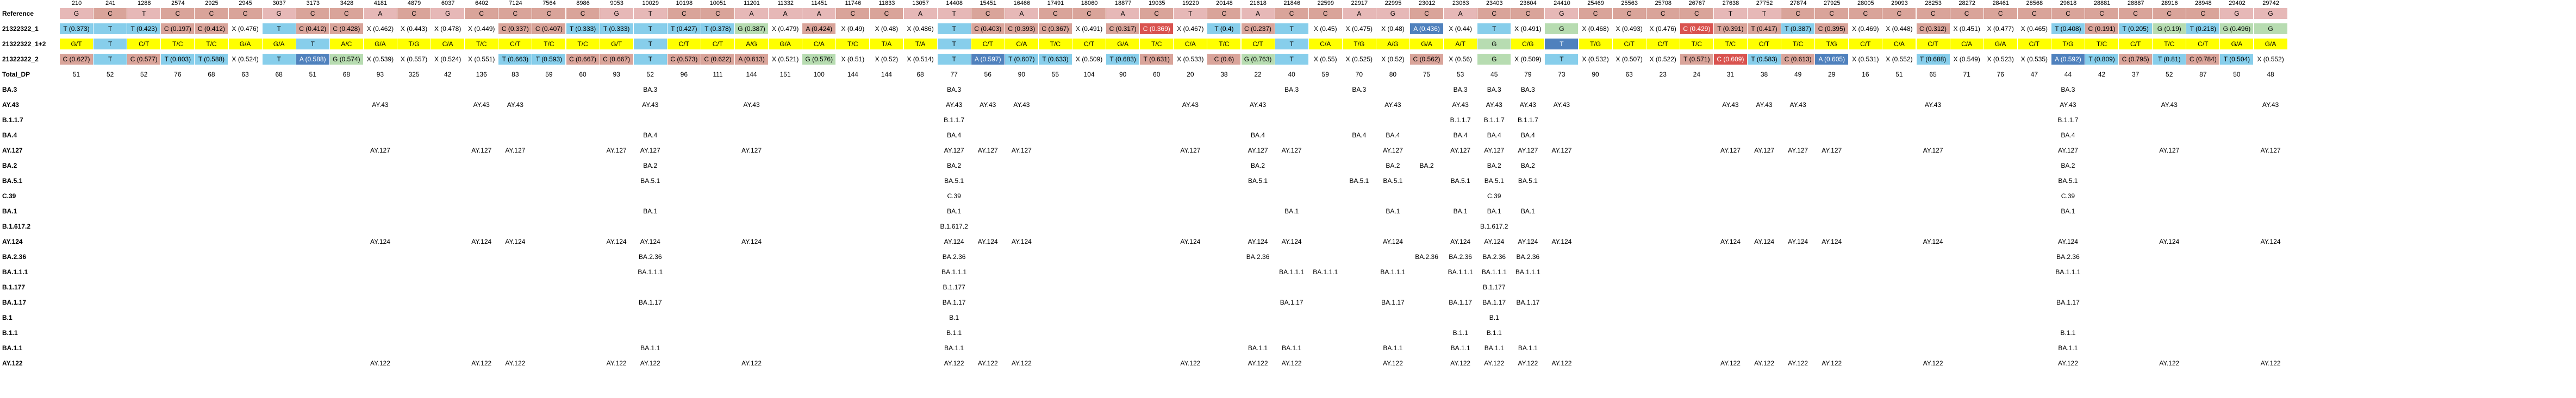  I want to click on table-cell: T (0.583), so click(1765, 60).